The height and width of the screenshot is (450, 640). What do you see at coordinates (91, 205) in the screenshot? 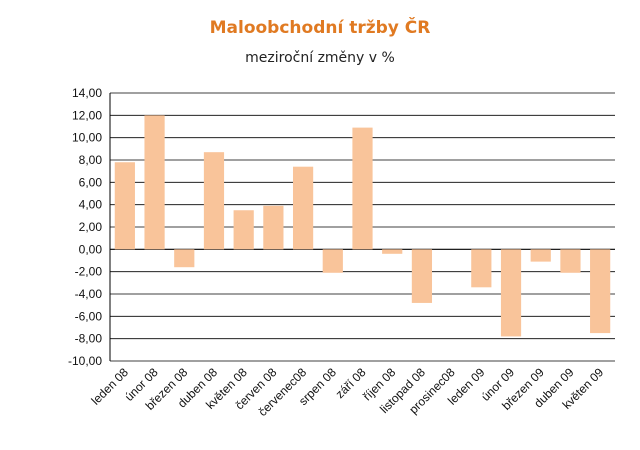
I see `y-tick-label: 4,00` at bounding box center [91, 205].